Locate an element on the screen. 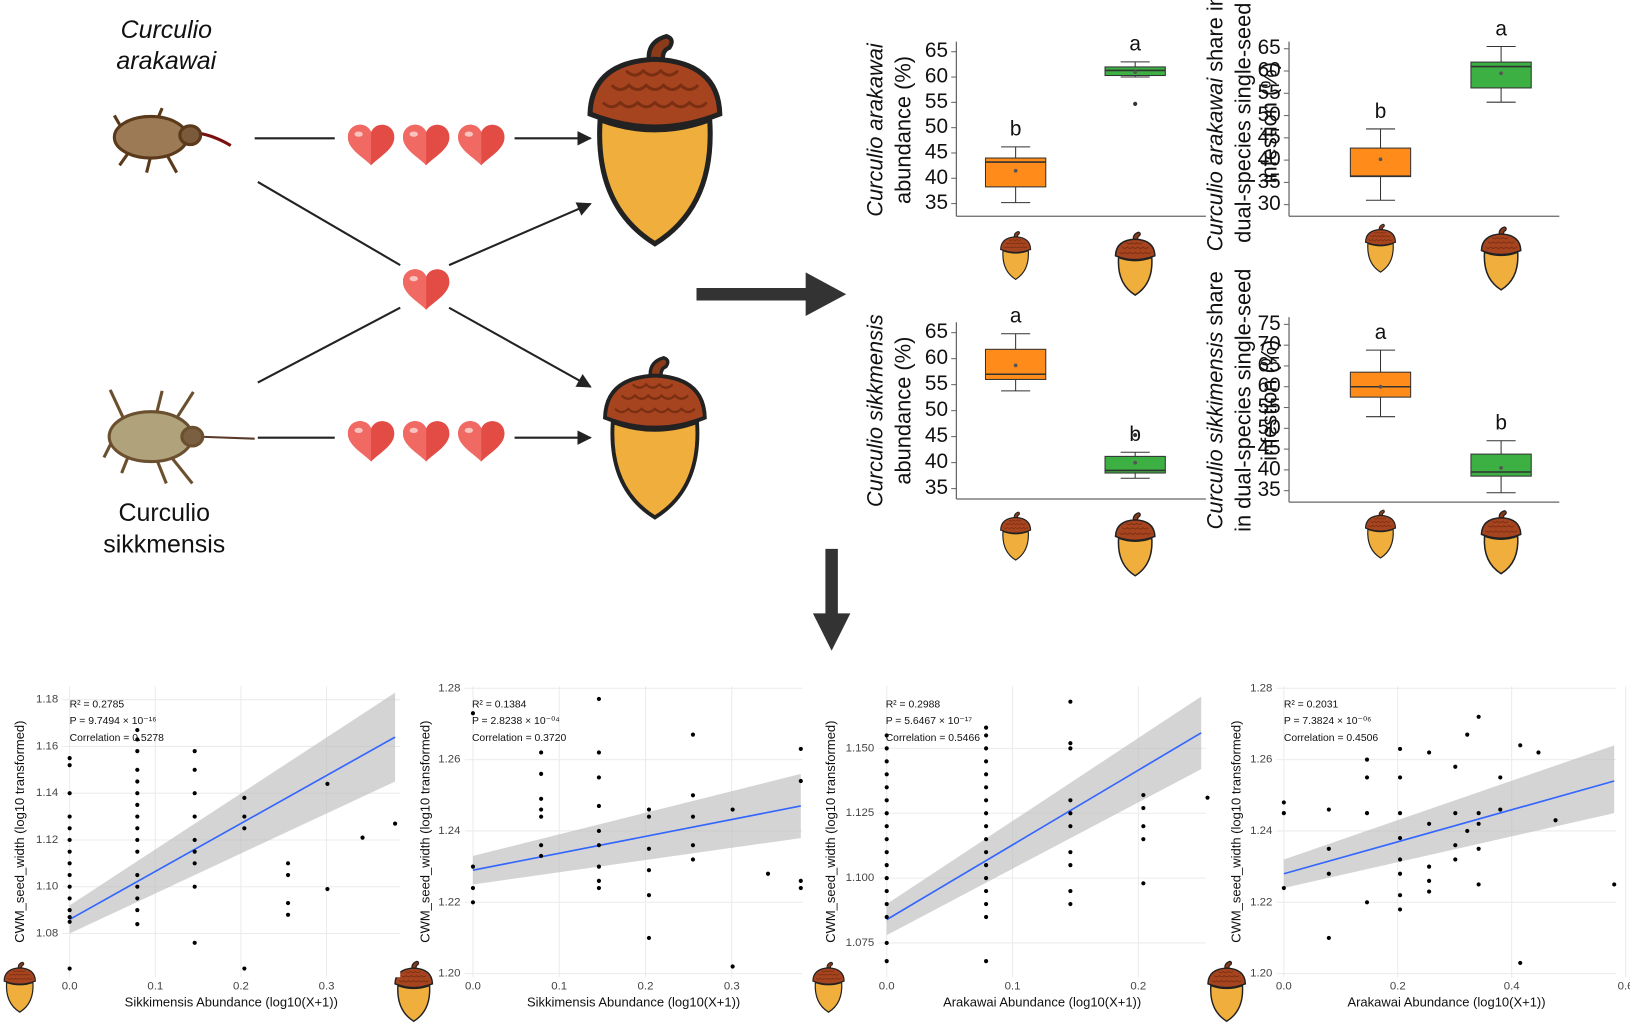 The width and height of the screenshot is (1630, 1024). x-tick-label: 0.1 is located at coordinates (559, 987).